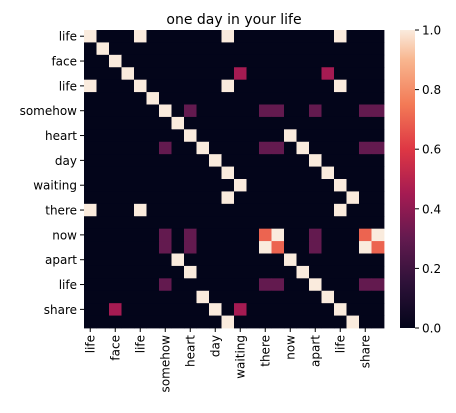 The width and height of the screenshot is (456, 413). What do you see at coordinates (61, 260) in the screenshot?
I see `row-label: apart` at bounding box center [61, 260].